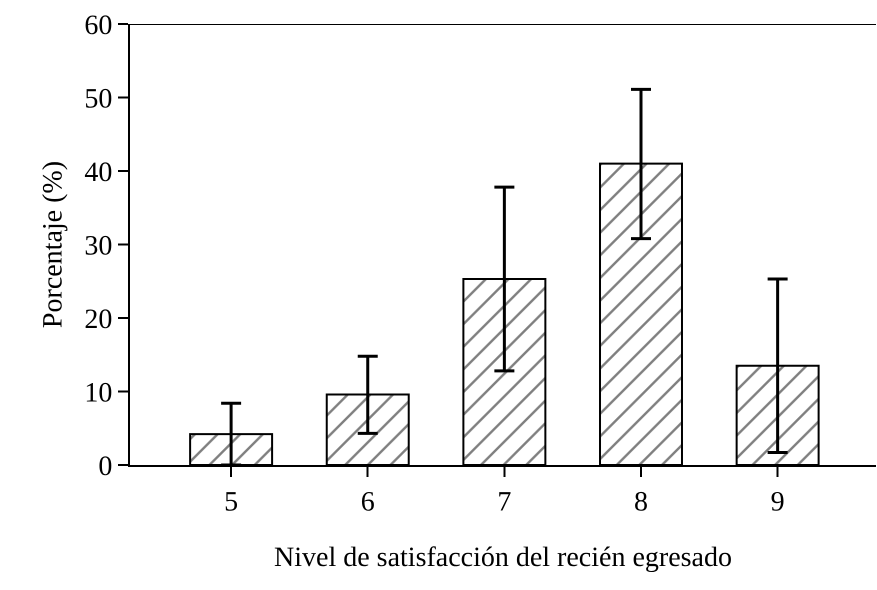 This screenshot has height=590, width=877. I want to click on y-tick-label: 30, so click(98, 246).